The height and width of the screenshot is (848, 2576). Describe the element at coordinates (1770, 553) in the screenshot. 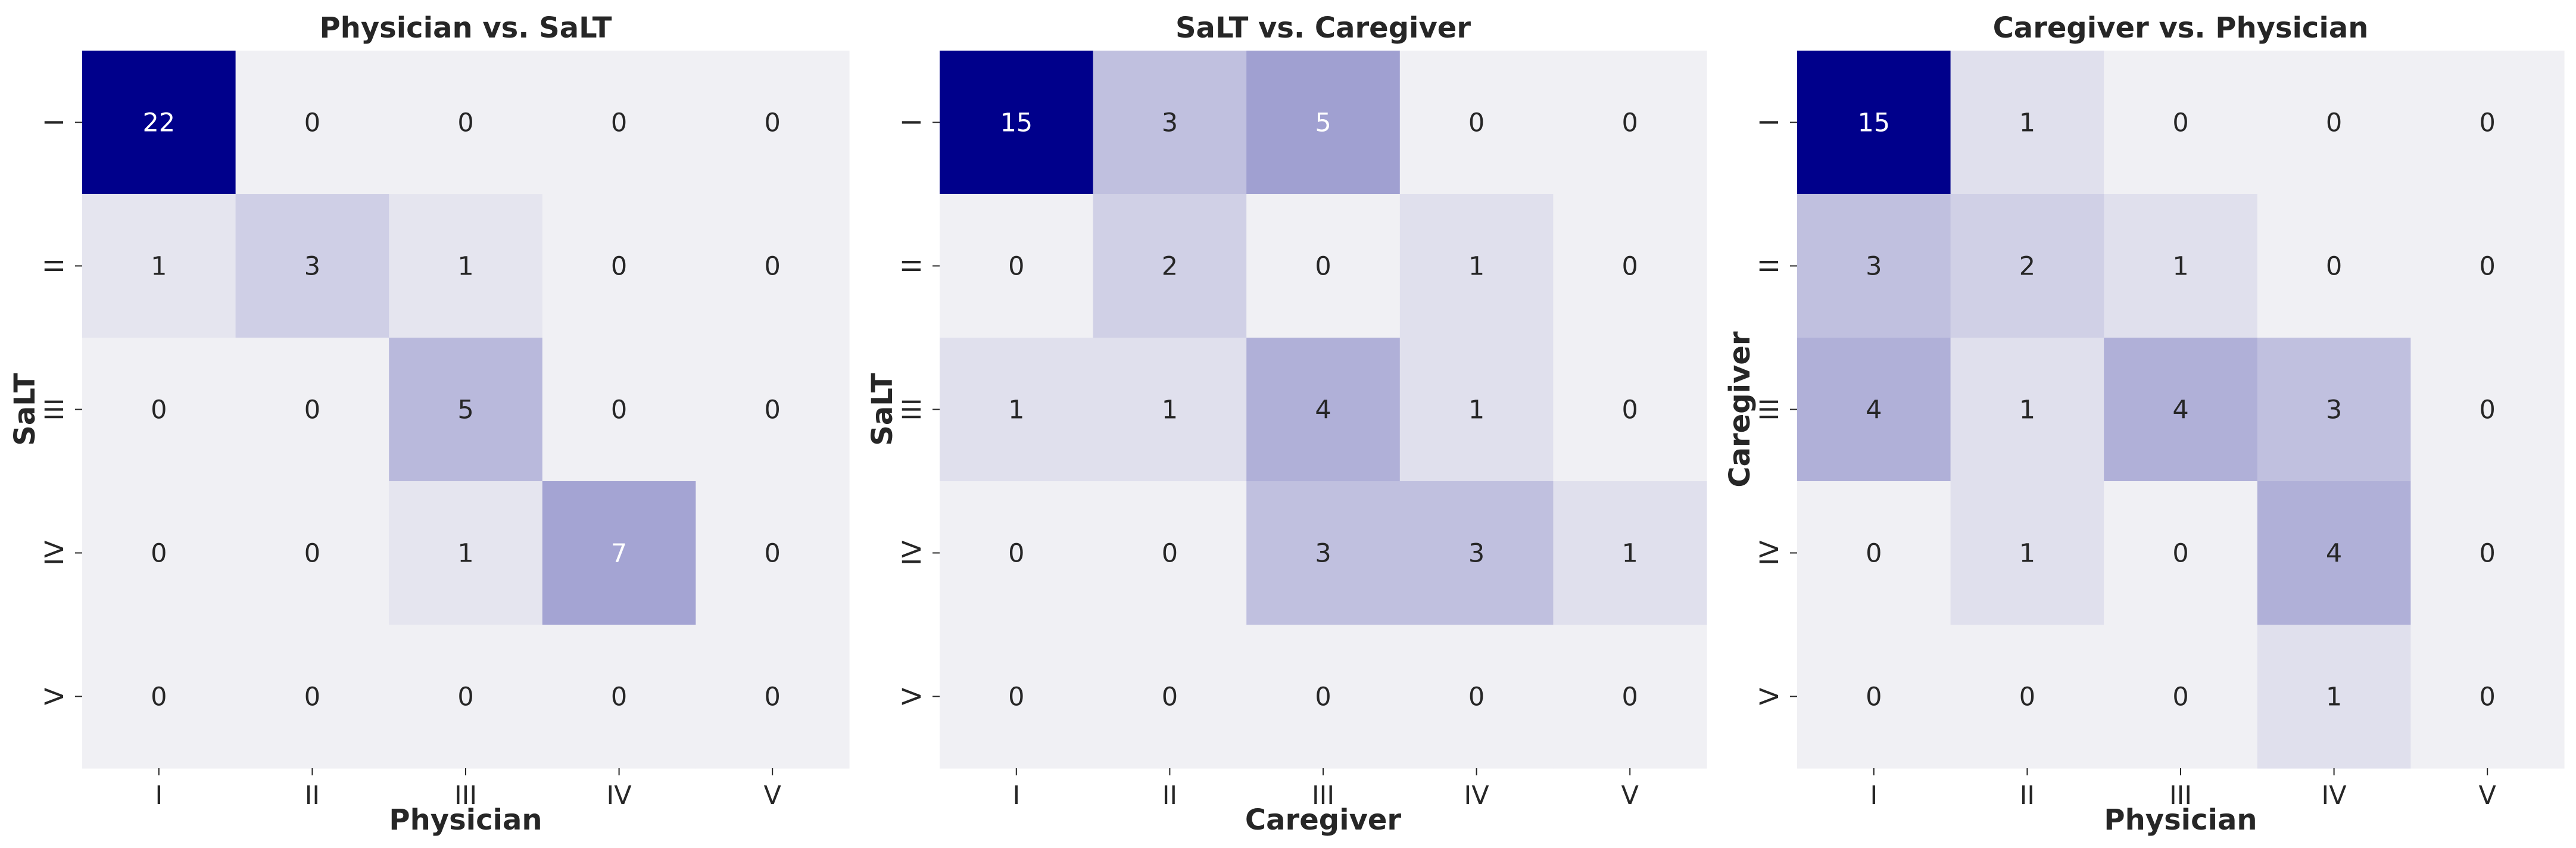

I see `y-tick-label: IV` at that location.